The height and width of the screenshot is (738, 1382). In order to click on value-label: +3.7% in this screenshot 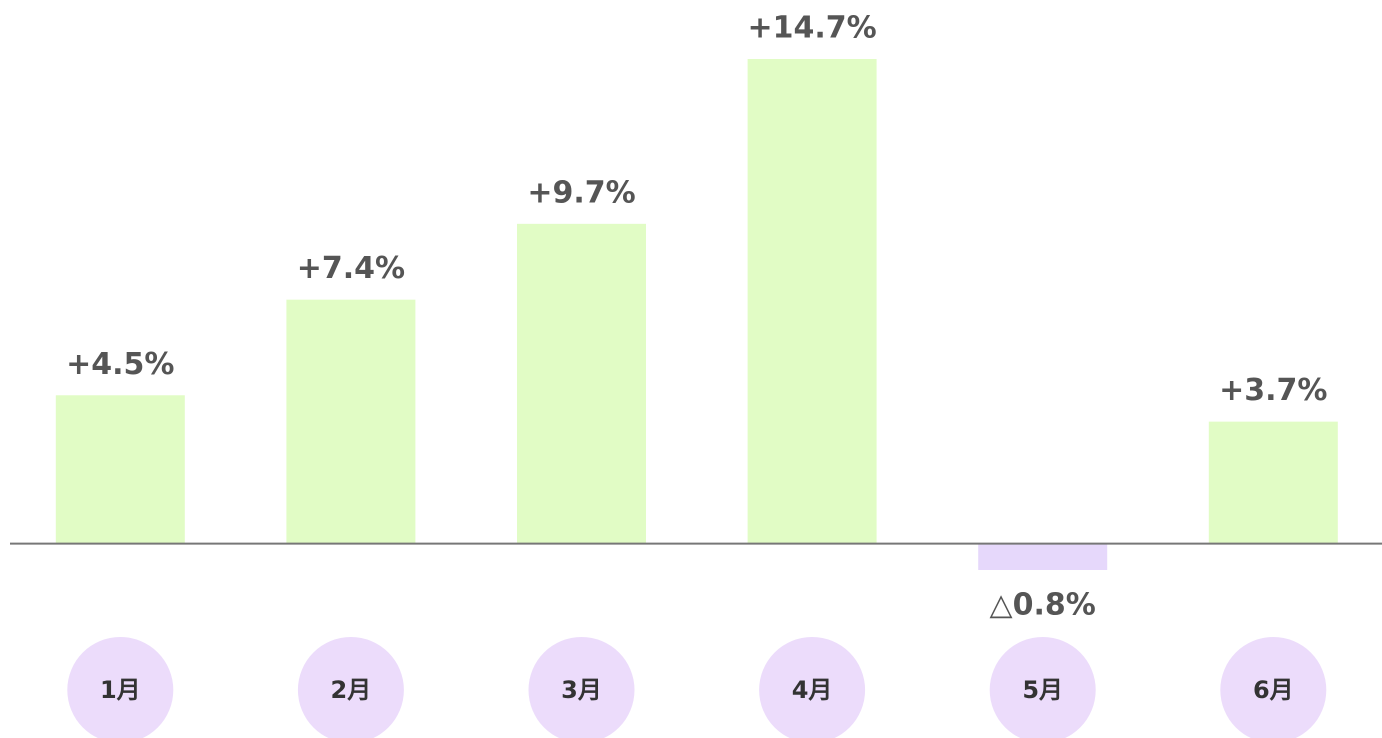, I will do `click(1273, 390)`.